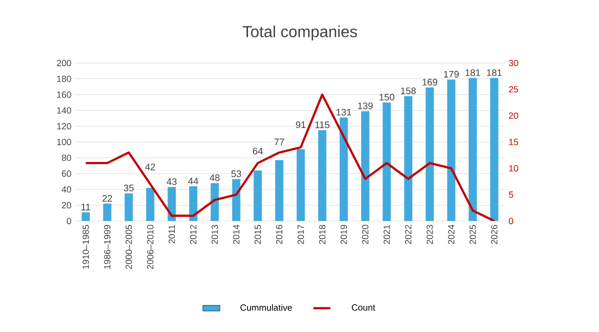 The image size is (599, 332). Describe the element at coordinates (67, 205) in the screenshot. I see `y-tick-label: 20` at that location.